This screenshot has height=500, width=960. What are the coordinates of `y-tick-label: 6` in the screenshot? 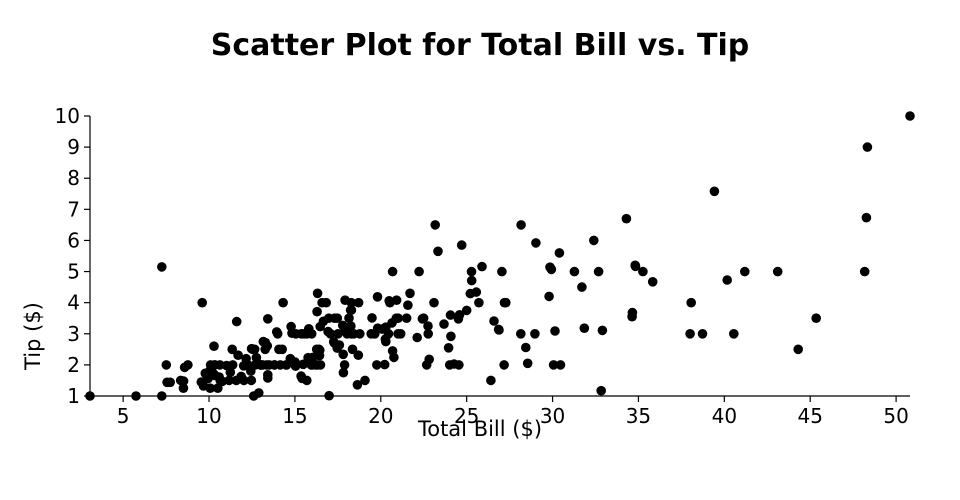 It's located at (73, 240).